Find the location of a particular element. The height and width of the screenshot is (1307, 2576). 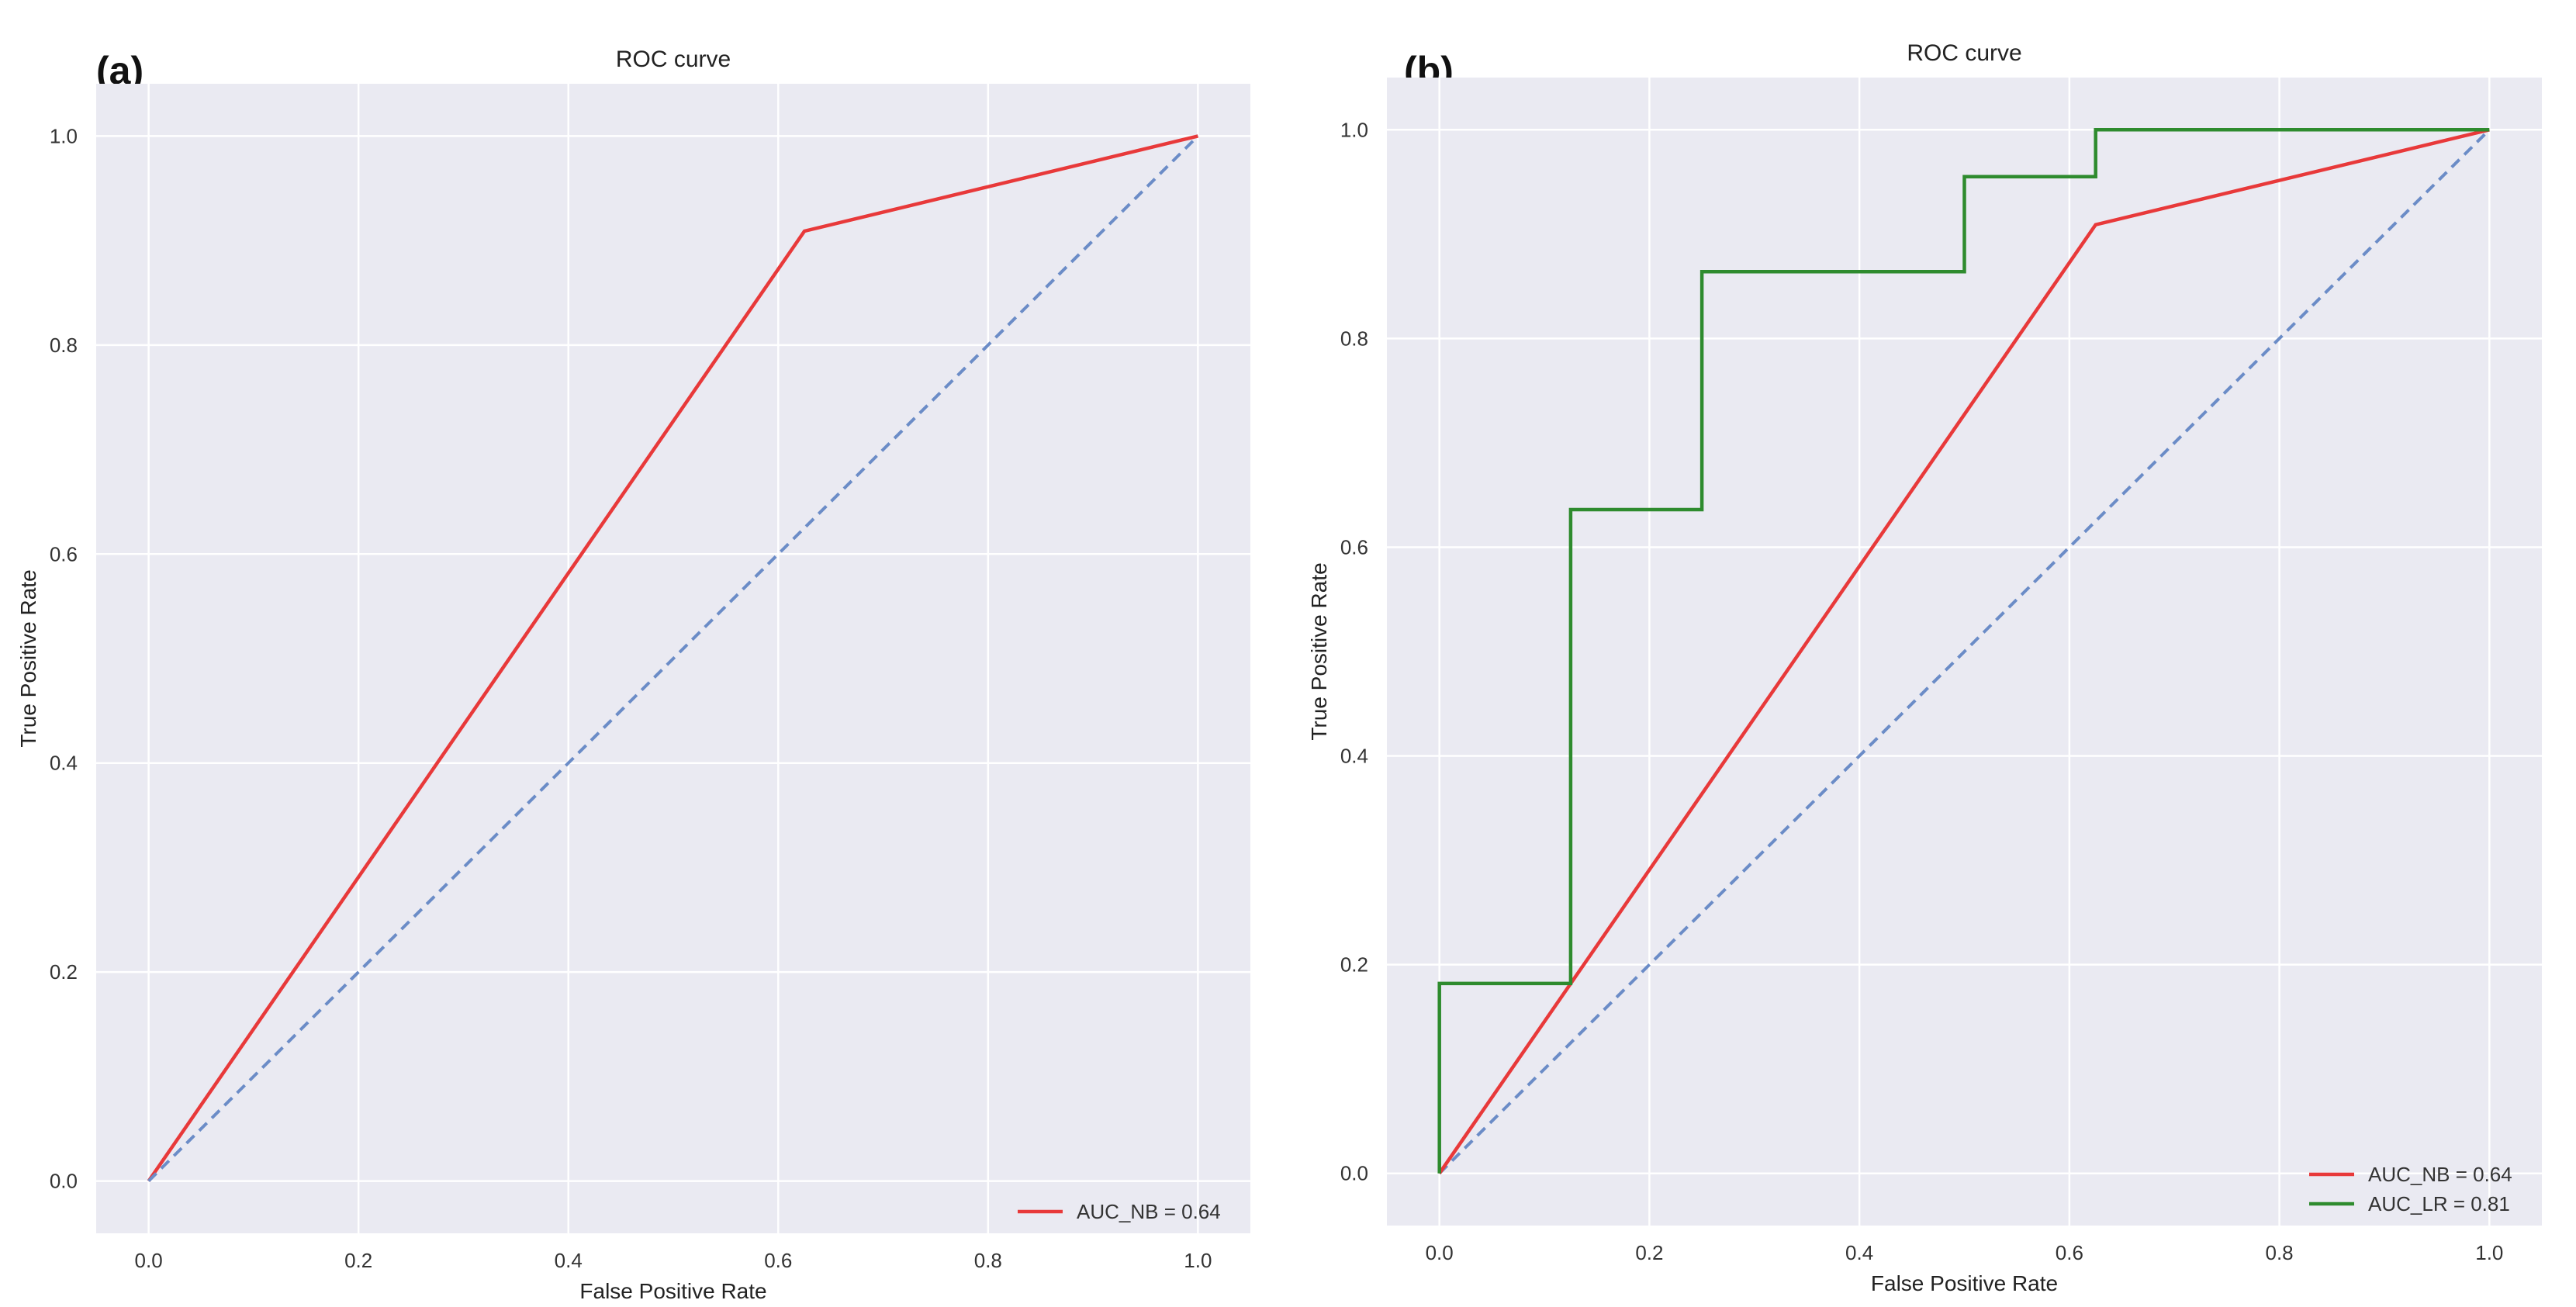

chart-1-legend-label-auc-nb: AUC_NB = 0.64 is located at coordinates (2440, 1174).